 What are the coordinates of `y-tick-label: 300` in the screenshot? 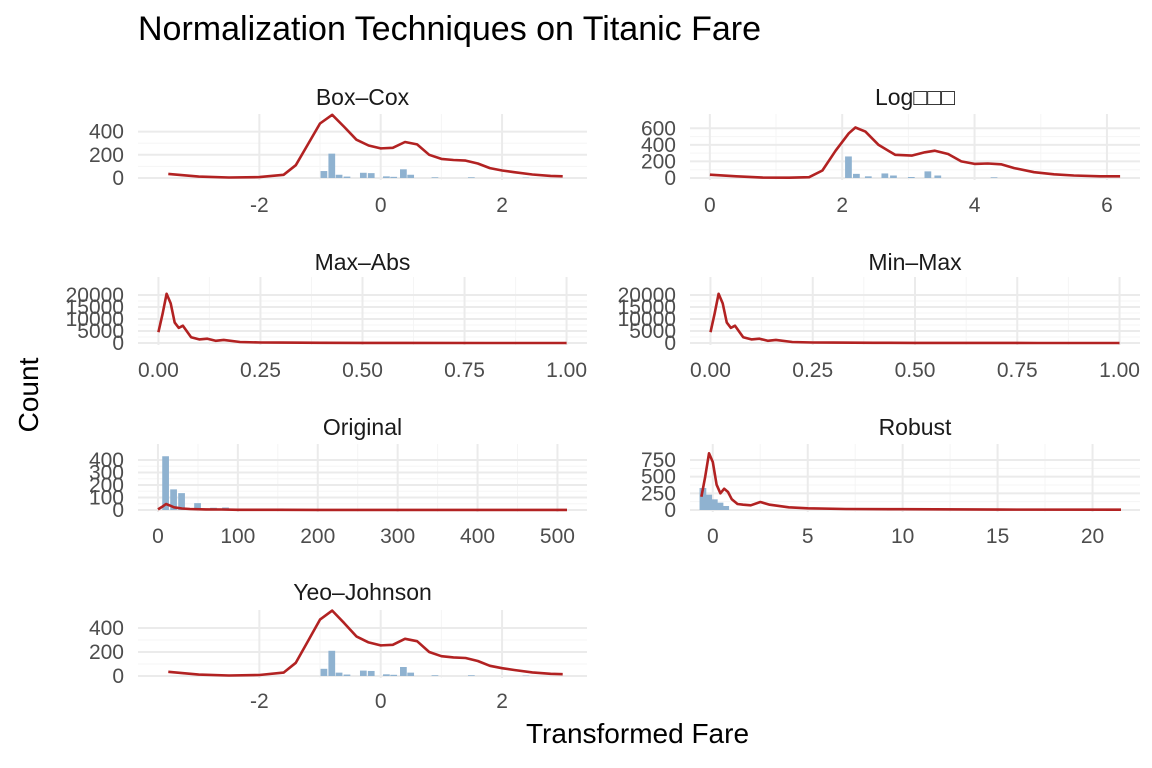 It's located at (106, 473).